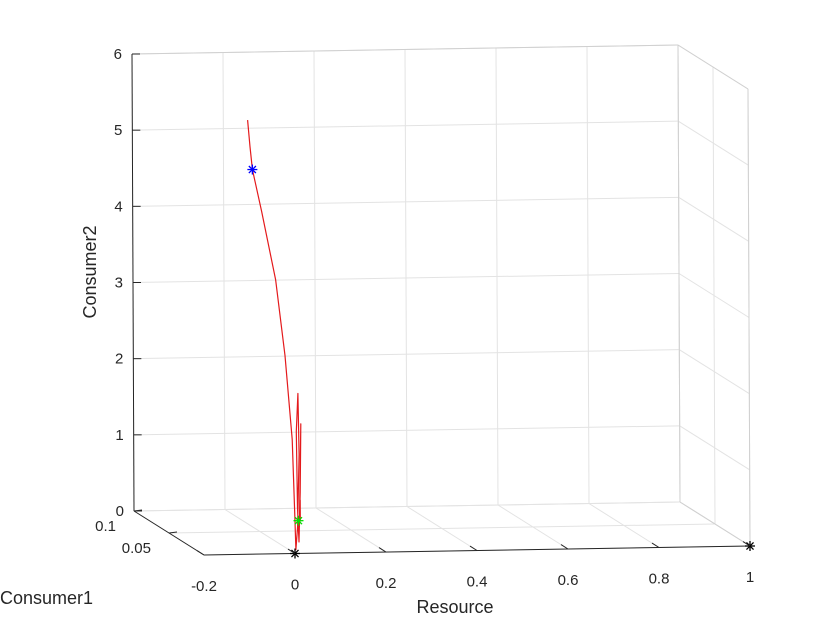  What do you see at coordinates (454, 607) in the screenshot?
I see `x-axis-label: Resource` at bounding box center [454, 607].